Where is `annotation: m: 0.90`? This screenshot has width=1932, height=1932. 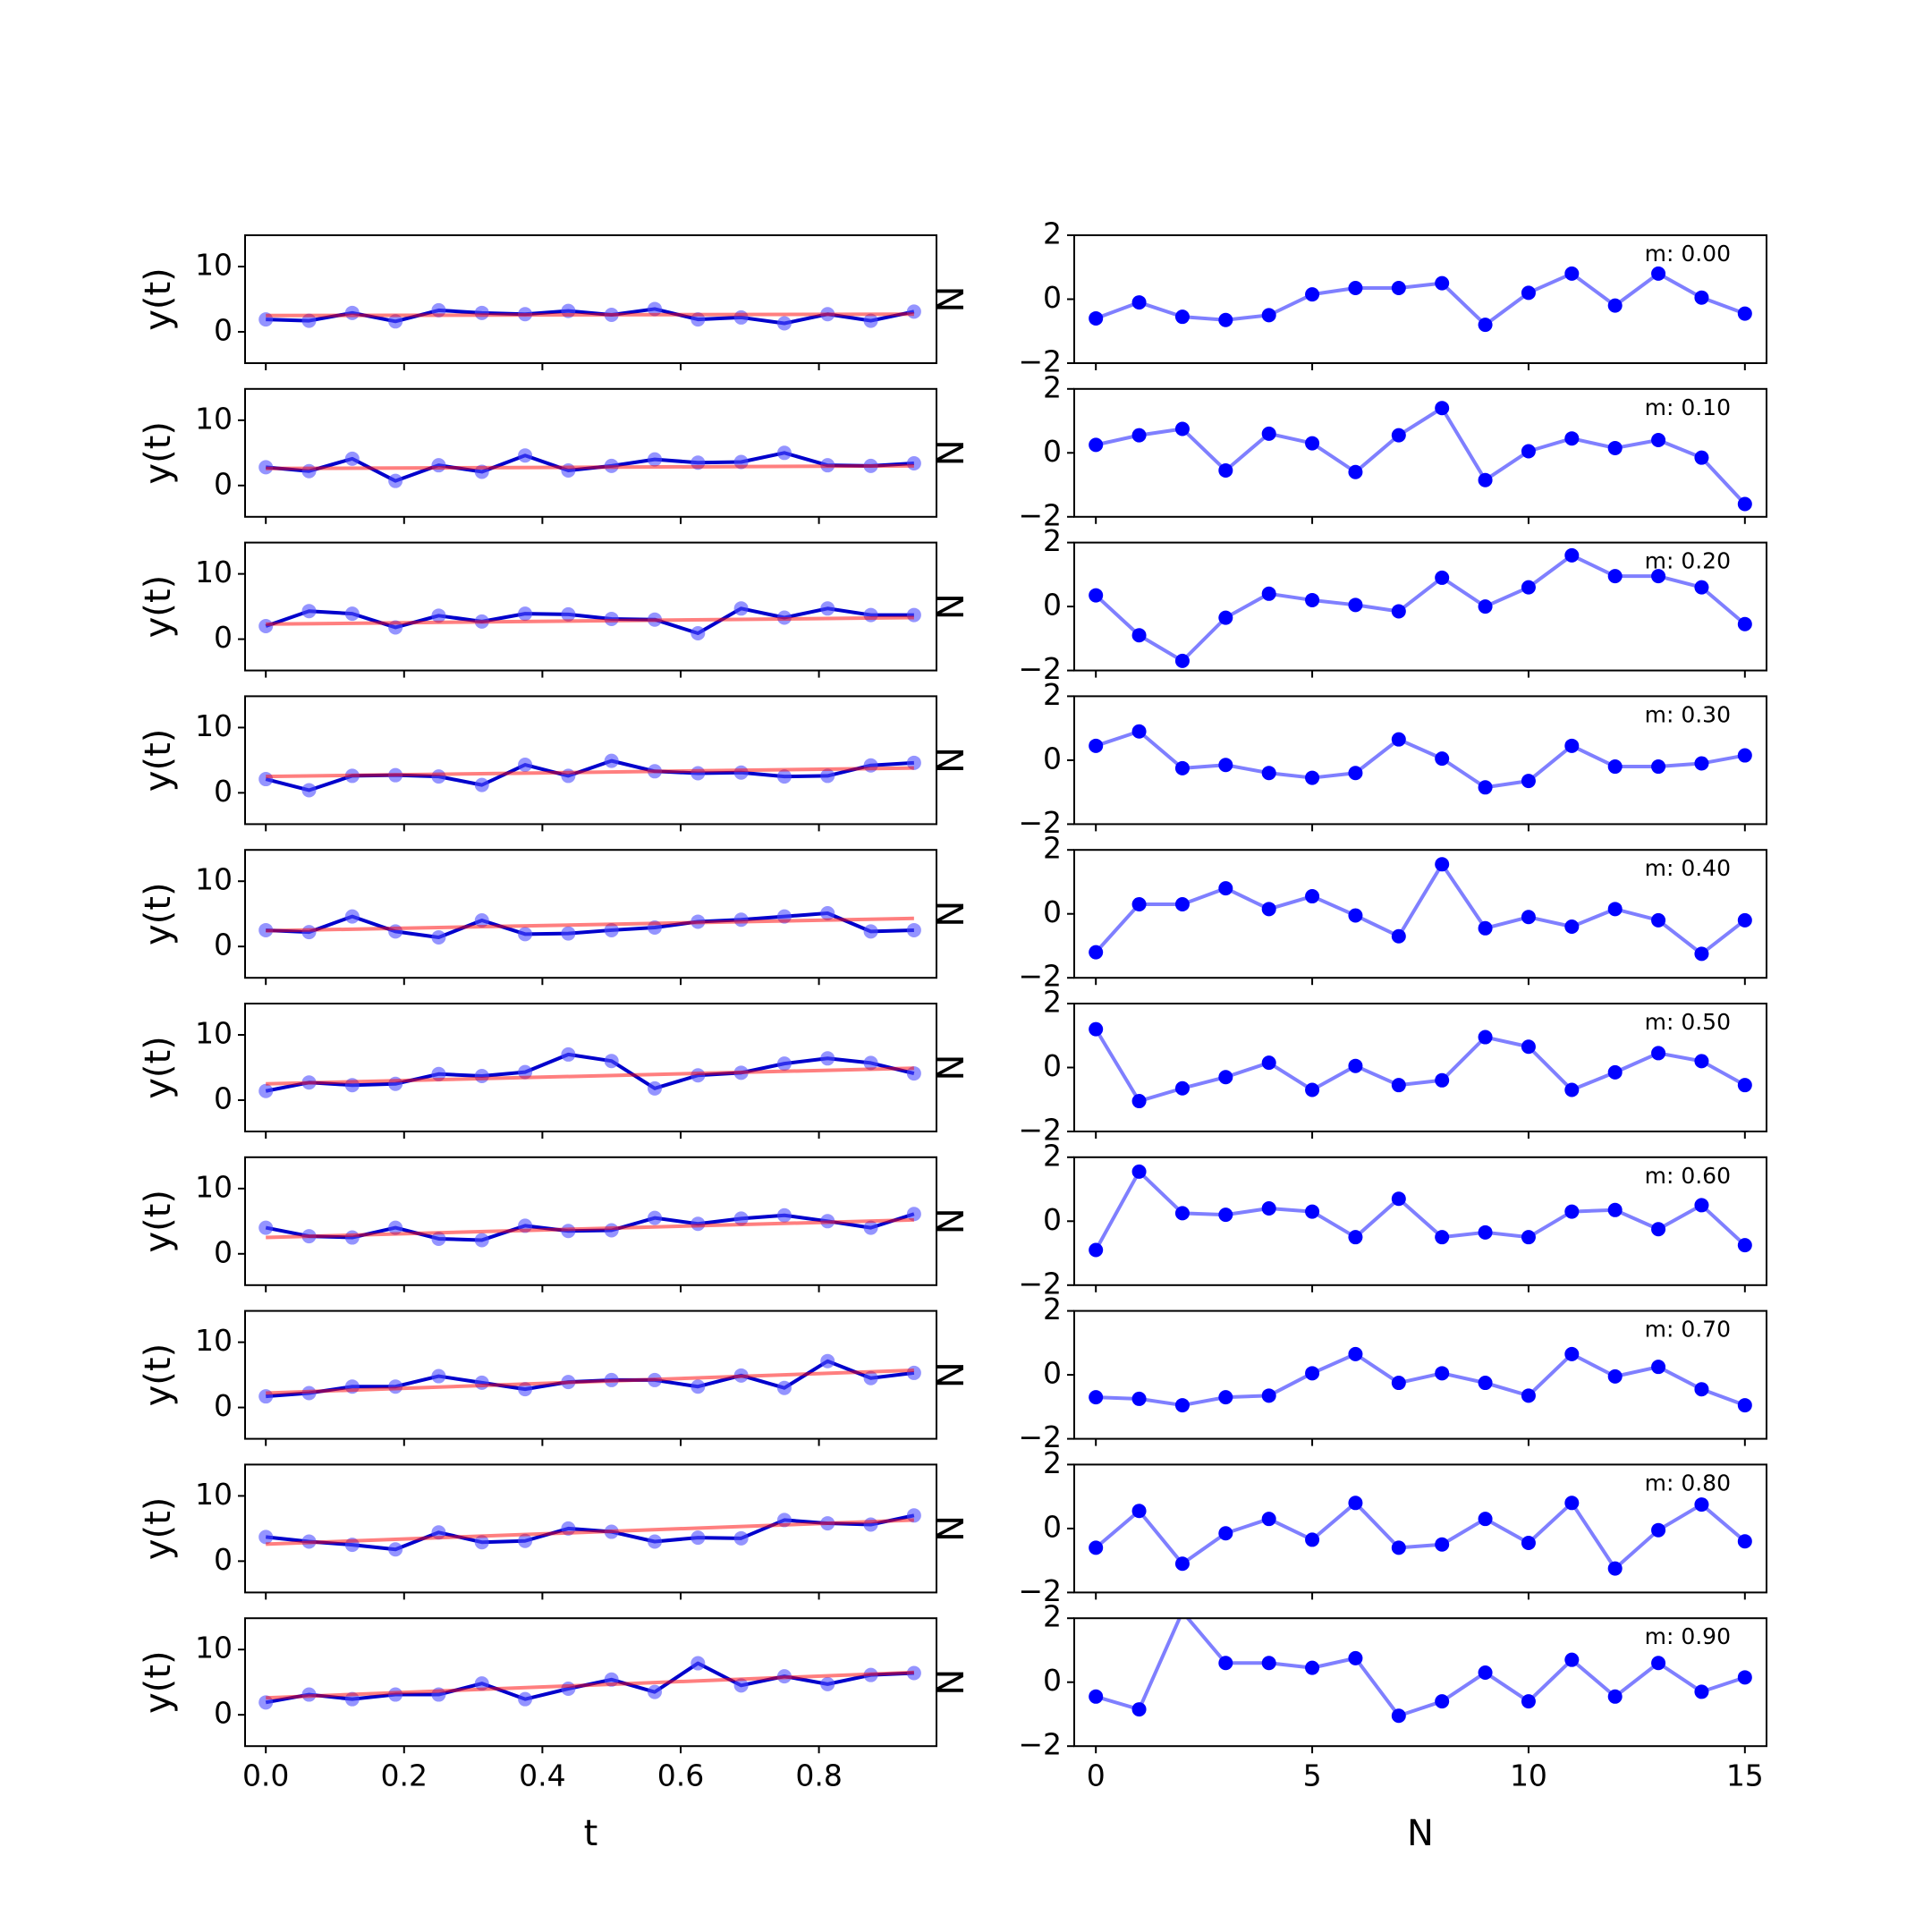 annotation: m: 0.90 is located at coordinates (1688, 1636).